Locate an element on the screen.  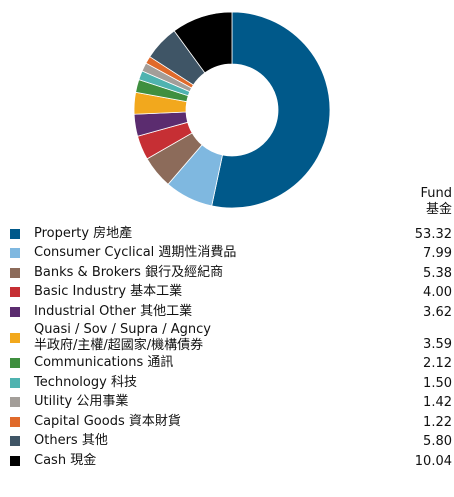
legend-row: Utility 公用事業 1.42 is located at coordinates (231, 403).